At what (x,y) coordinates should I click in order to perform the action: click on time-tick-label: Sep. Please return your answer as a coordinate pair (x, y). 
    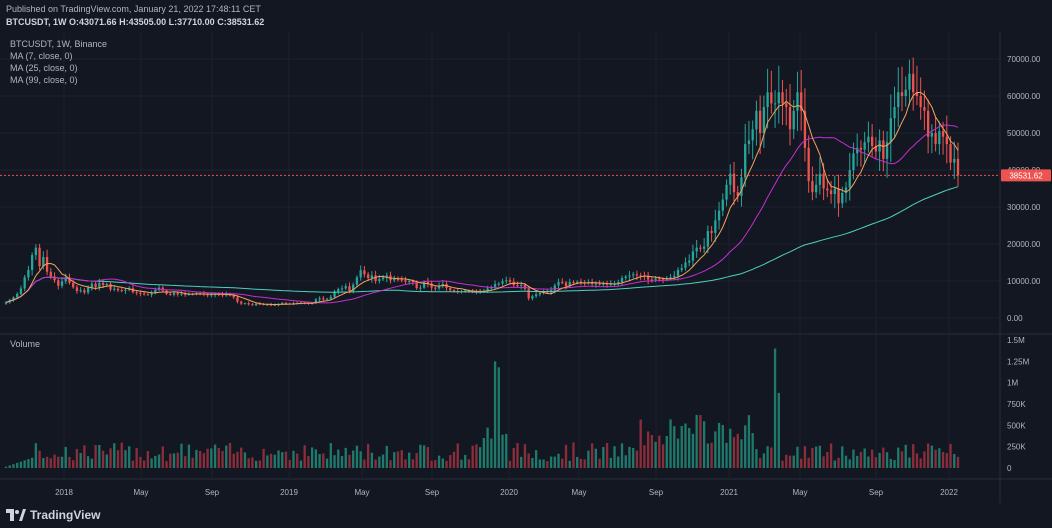
    Looking at the image, I should click on (212, 492).